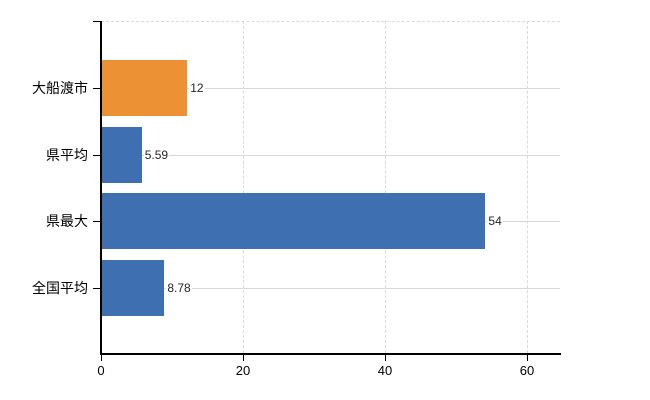  What do you see at coordinates (60, 88) in the screenshot?
I see `category-label: 大船渡市` at bounding box center [60, 88].